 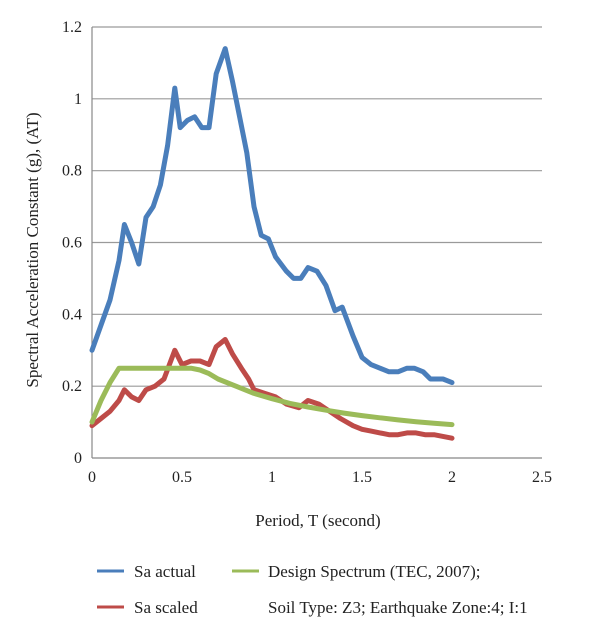 I want to click on legend-label-sa-scaled: Sa scaled, so click(x=166, y=607).